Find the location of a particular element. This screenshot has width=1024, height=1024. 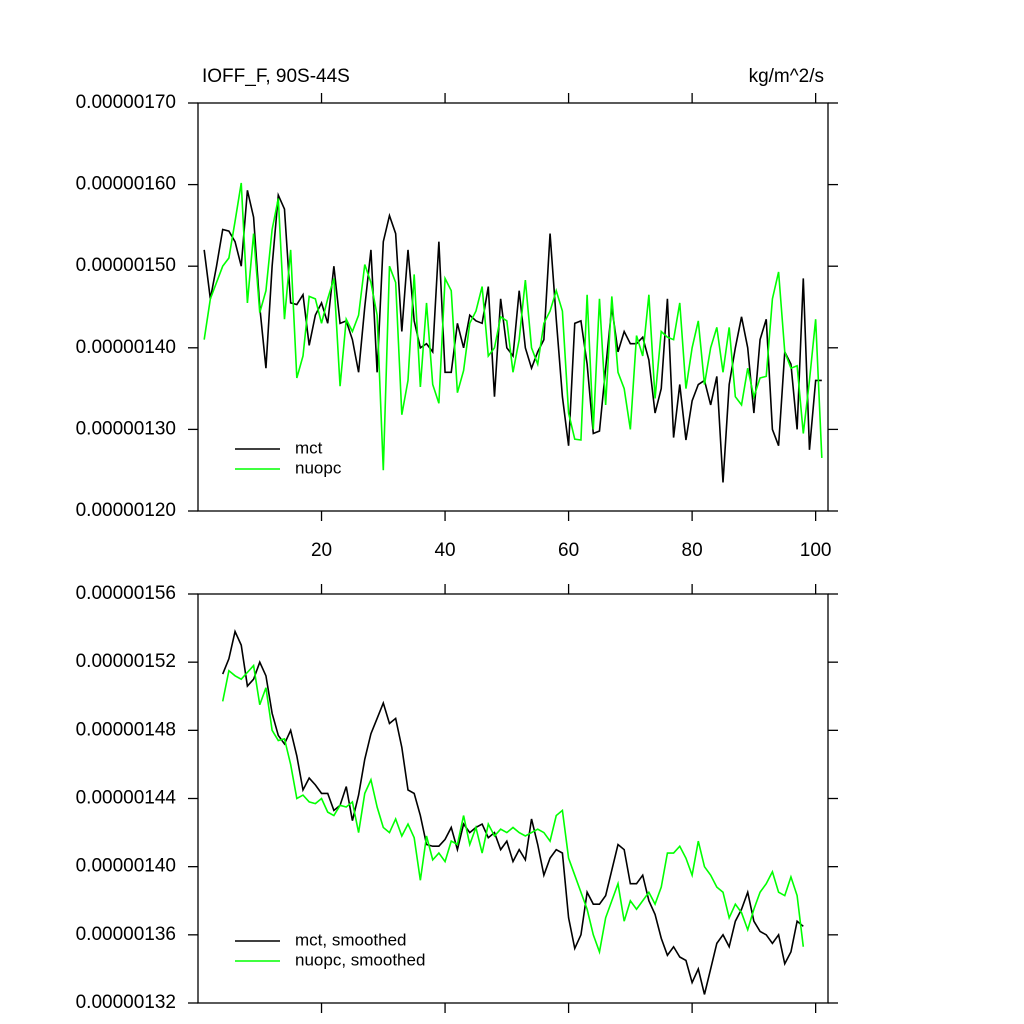

y-tick-label: 0.00000150 is located at coordinates (126, 265).